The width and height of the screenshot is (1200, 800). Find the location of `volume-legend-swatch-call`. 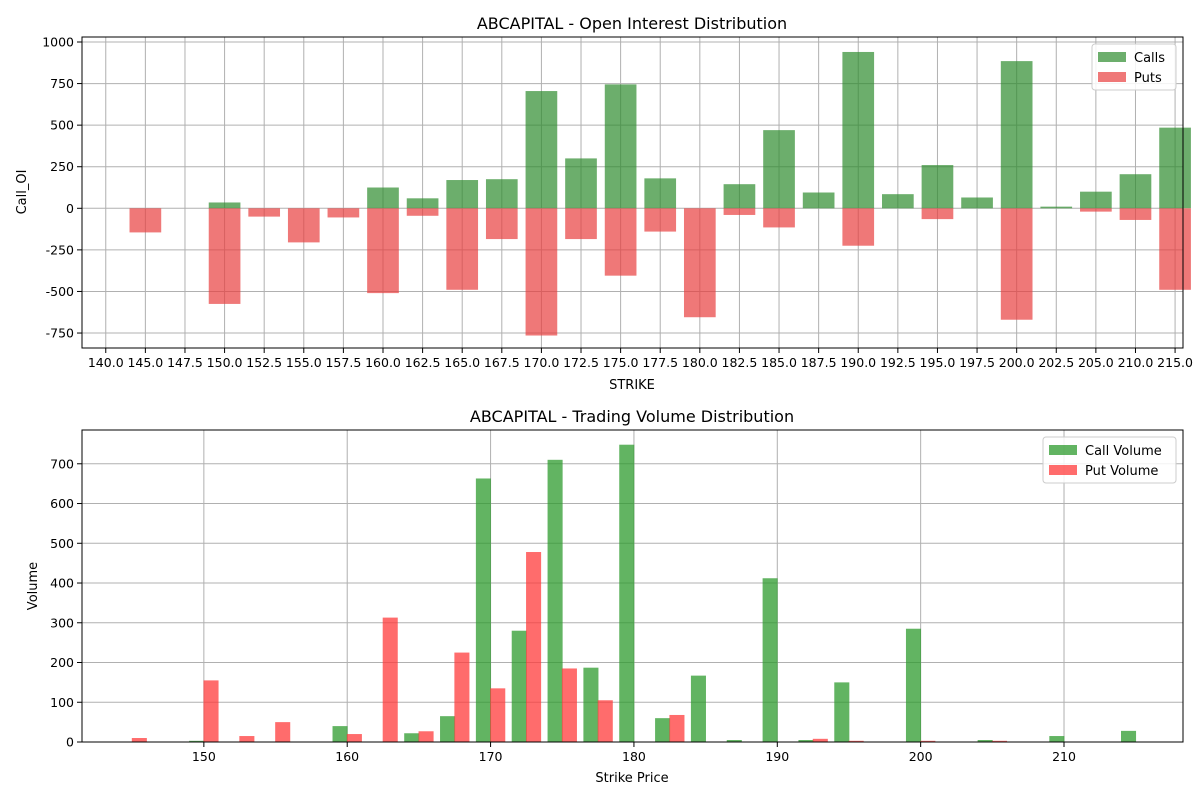

volume-legend-swatch-call is located at coordinates (1063, 450).